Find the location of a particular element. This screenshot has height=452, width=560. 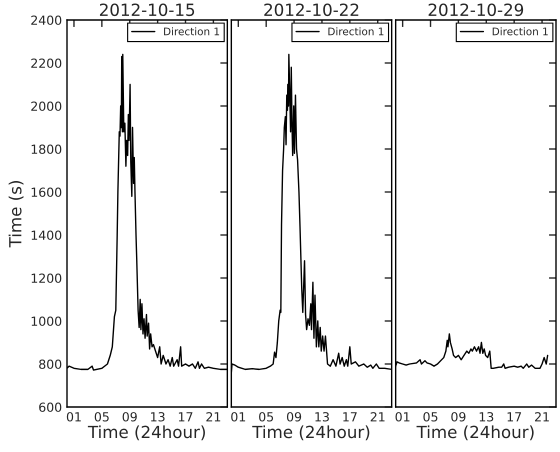

y-tick-label: 1800 is located at coordinates (47, 149).